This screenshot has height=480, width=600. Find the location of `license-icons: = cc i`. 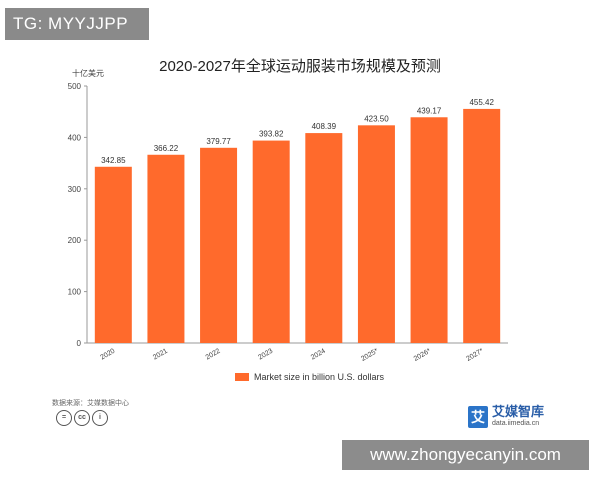

license-icons: = cc i is located at coordinates (82, 418).